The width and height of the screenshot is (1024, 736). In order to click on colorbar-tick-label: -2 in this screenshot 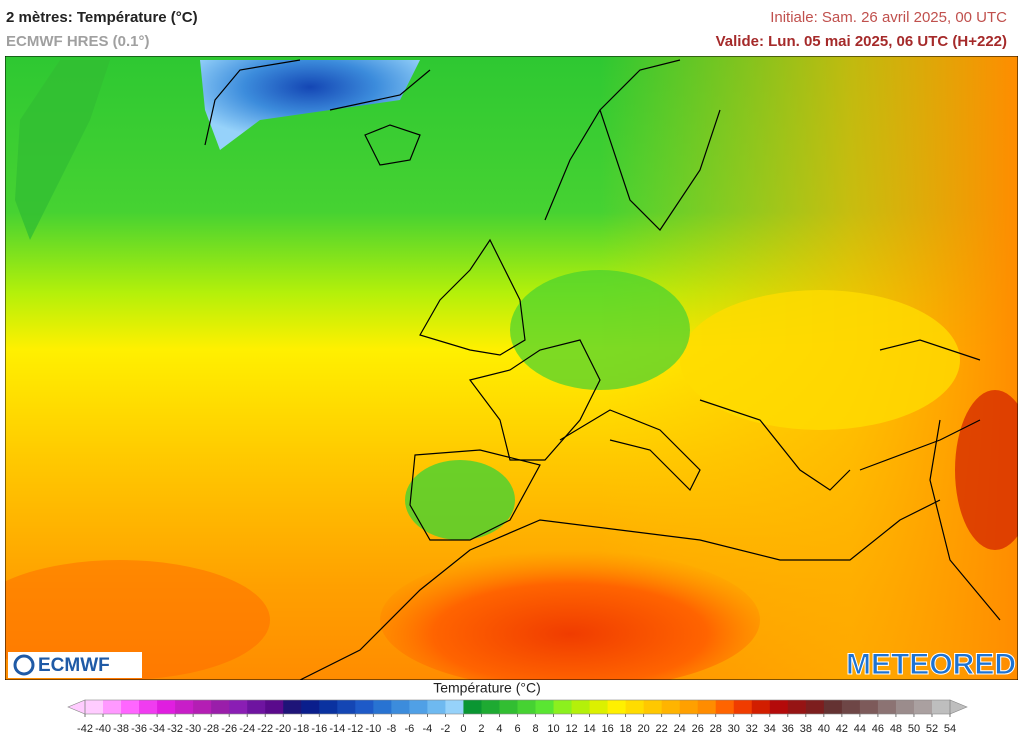, I will do `click(446, 729)`.